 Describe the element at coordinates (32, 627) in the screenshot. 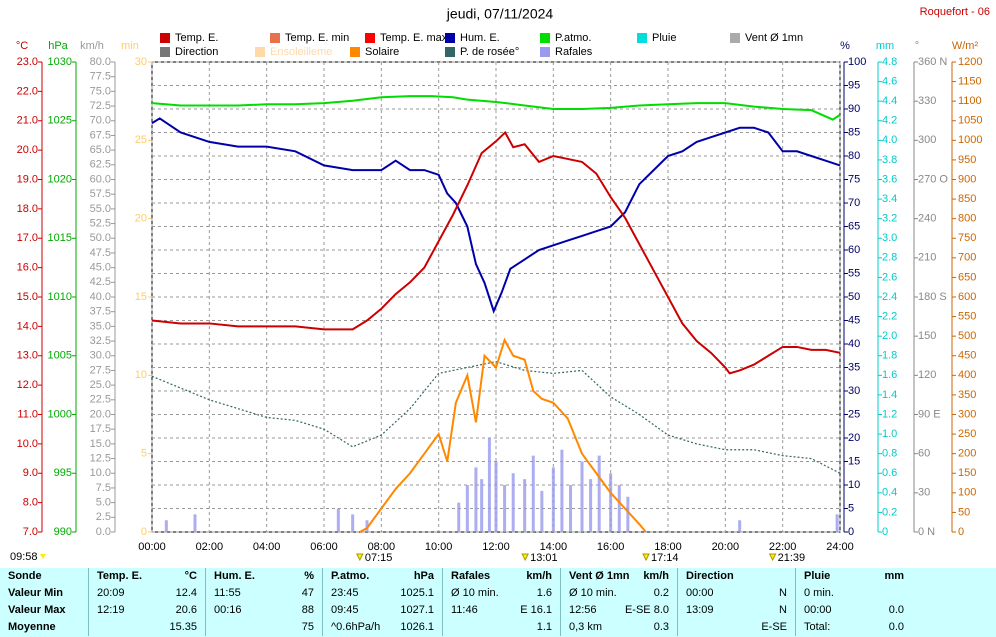

I see `cell-text: Moyenne` at that location.